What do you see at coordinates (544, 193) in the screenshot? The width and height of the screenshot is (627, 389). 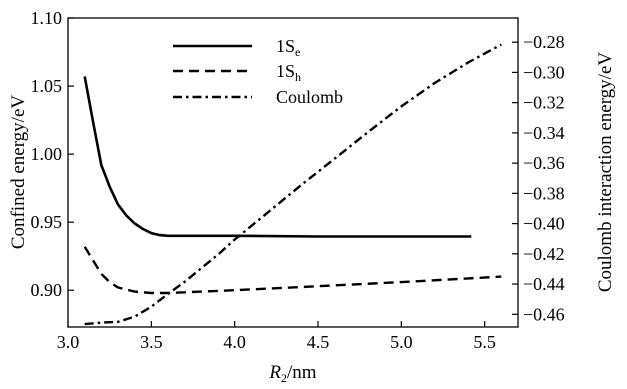 I see `y-right-tick-label-4: −0.38` at bounding box center [544, 193].